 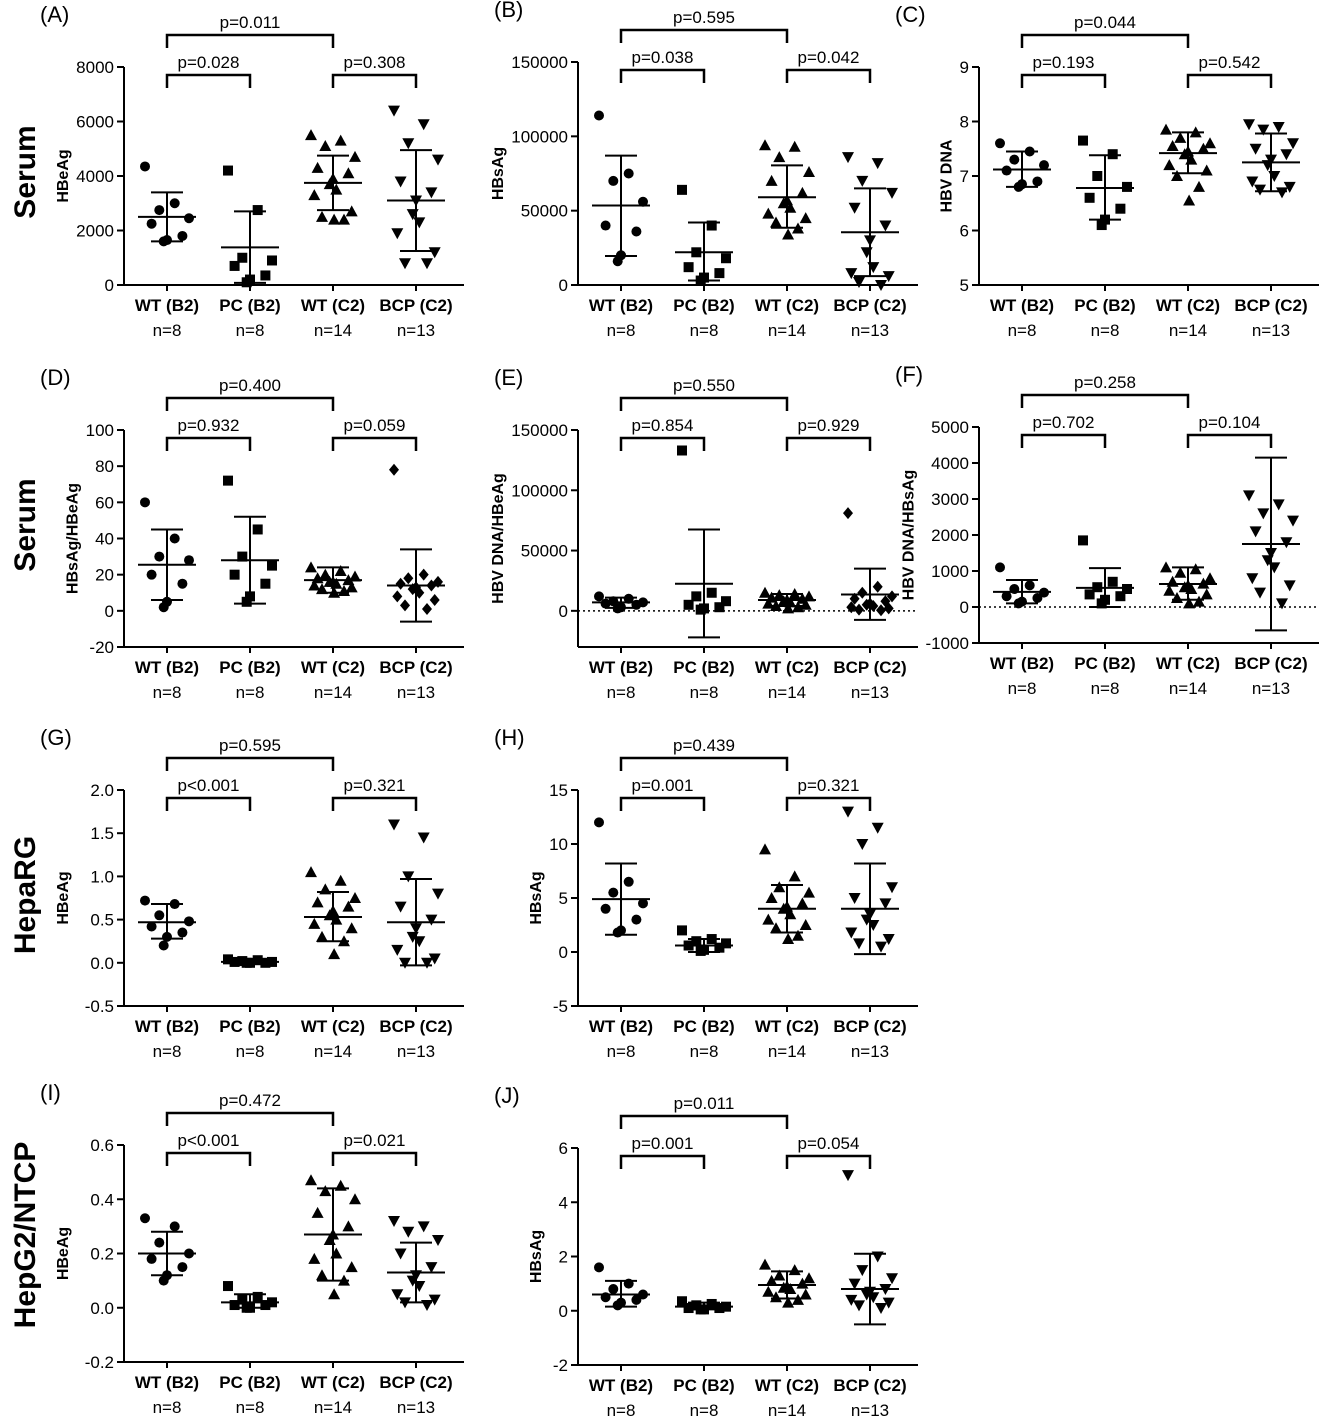 What do you see at coordinates (829, 425) in the screenshot?
I see `p-value-label: p=0.929` at bounding box center [829, 425].